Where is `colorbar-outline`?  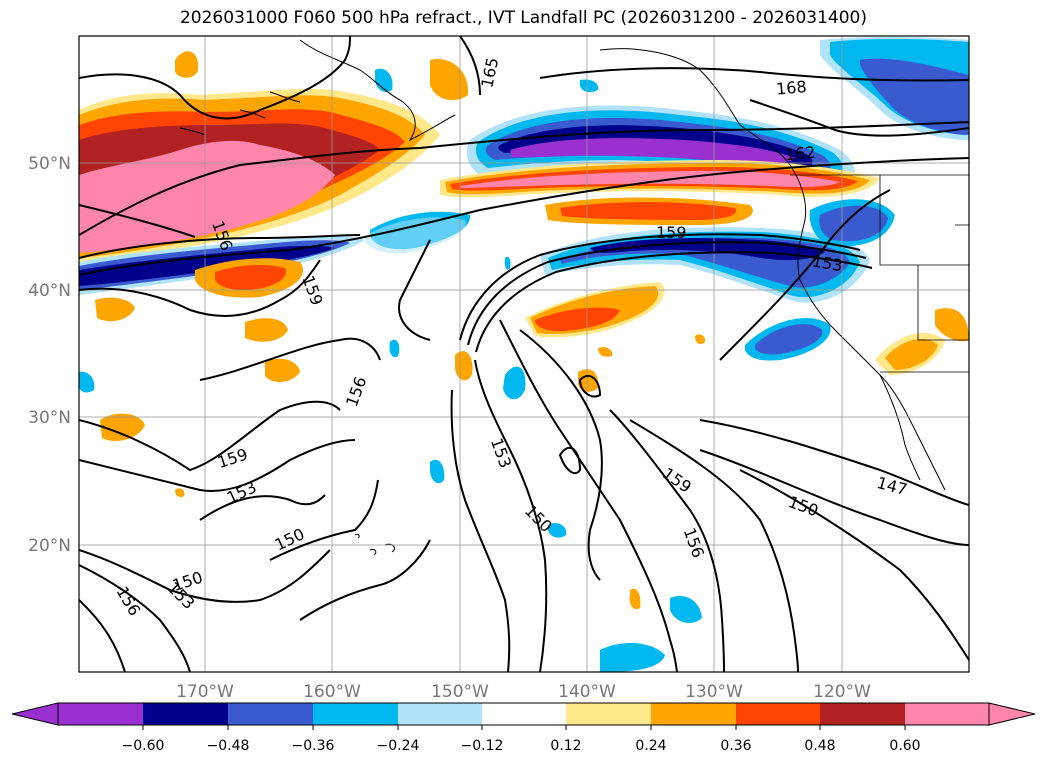
colorbar-outline is located at coordinates (523, 714).